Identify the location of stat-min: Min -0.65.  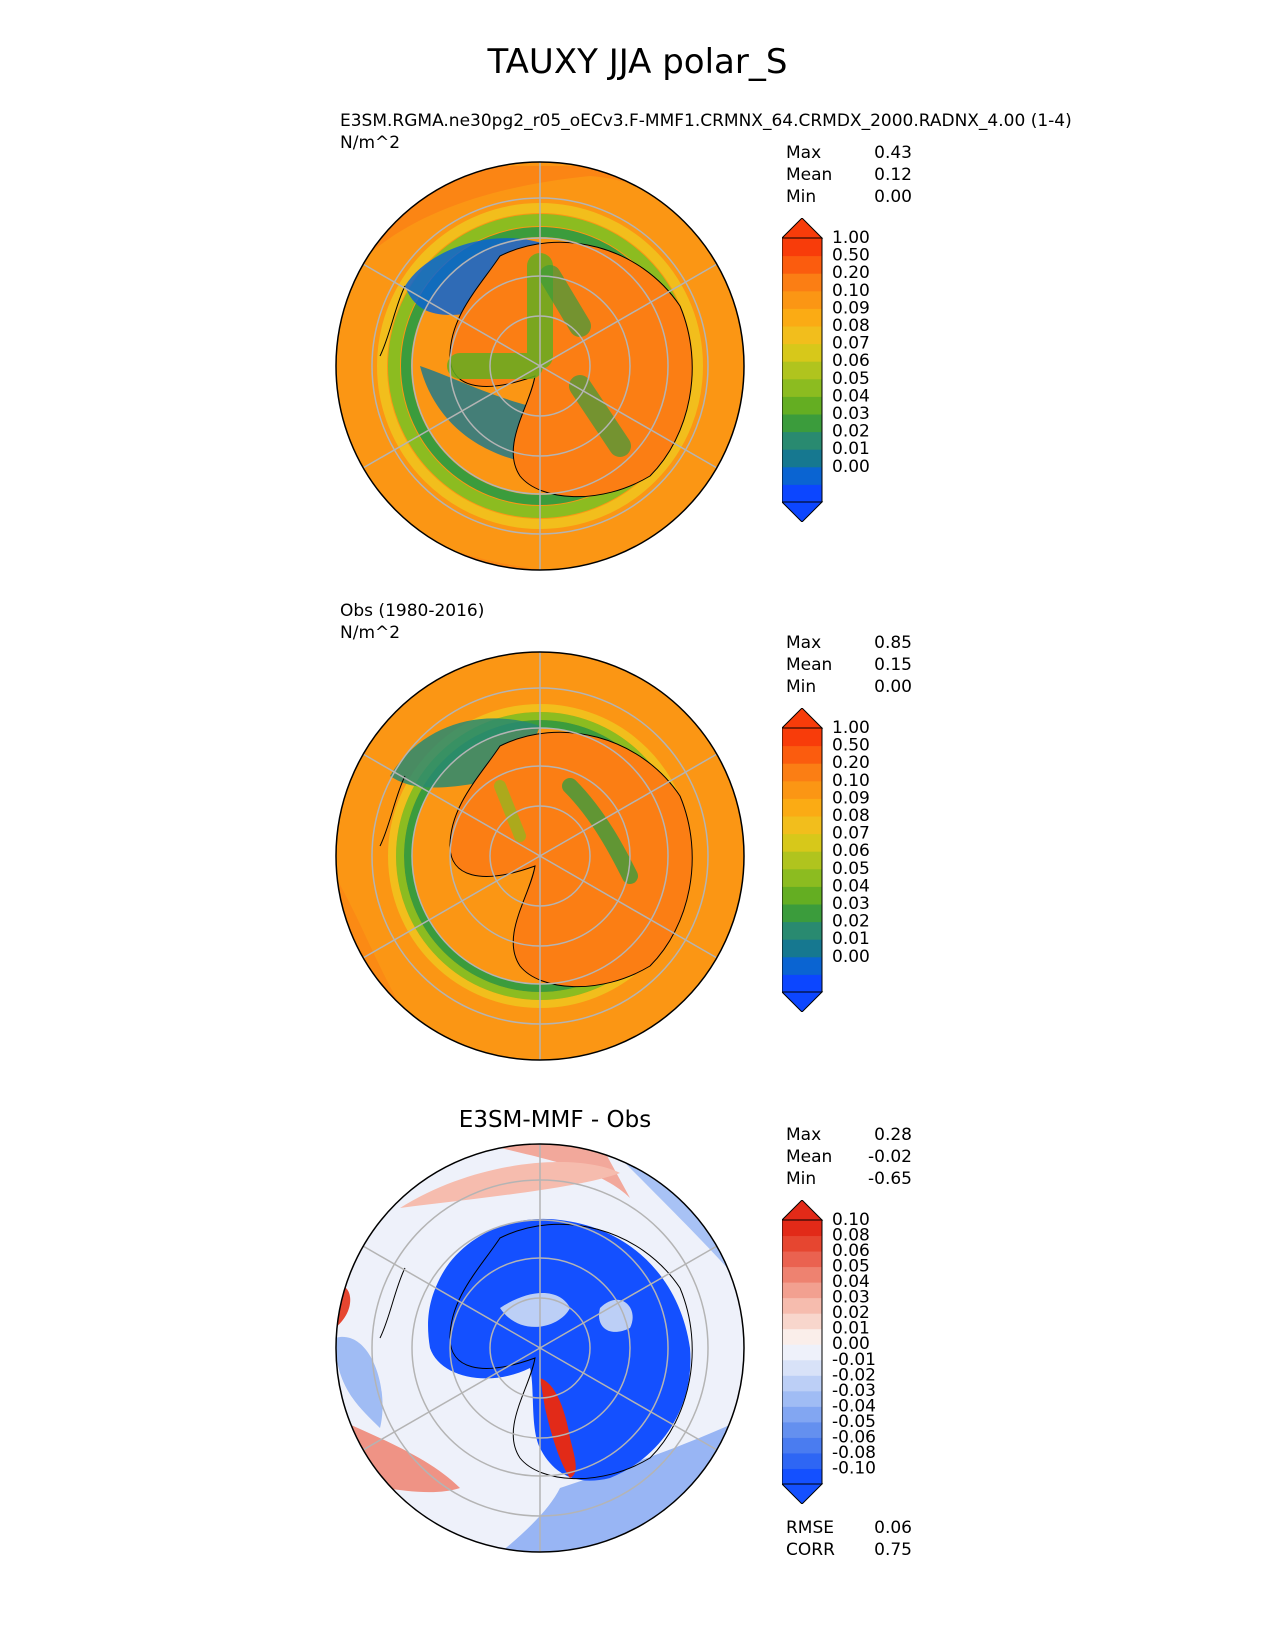
(849, 1179).